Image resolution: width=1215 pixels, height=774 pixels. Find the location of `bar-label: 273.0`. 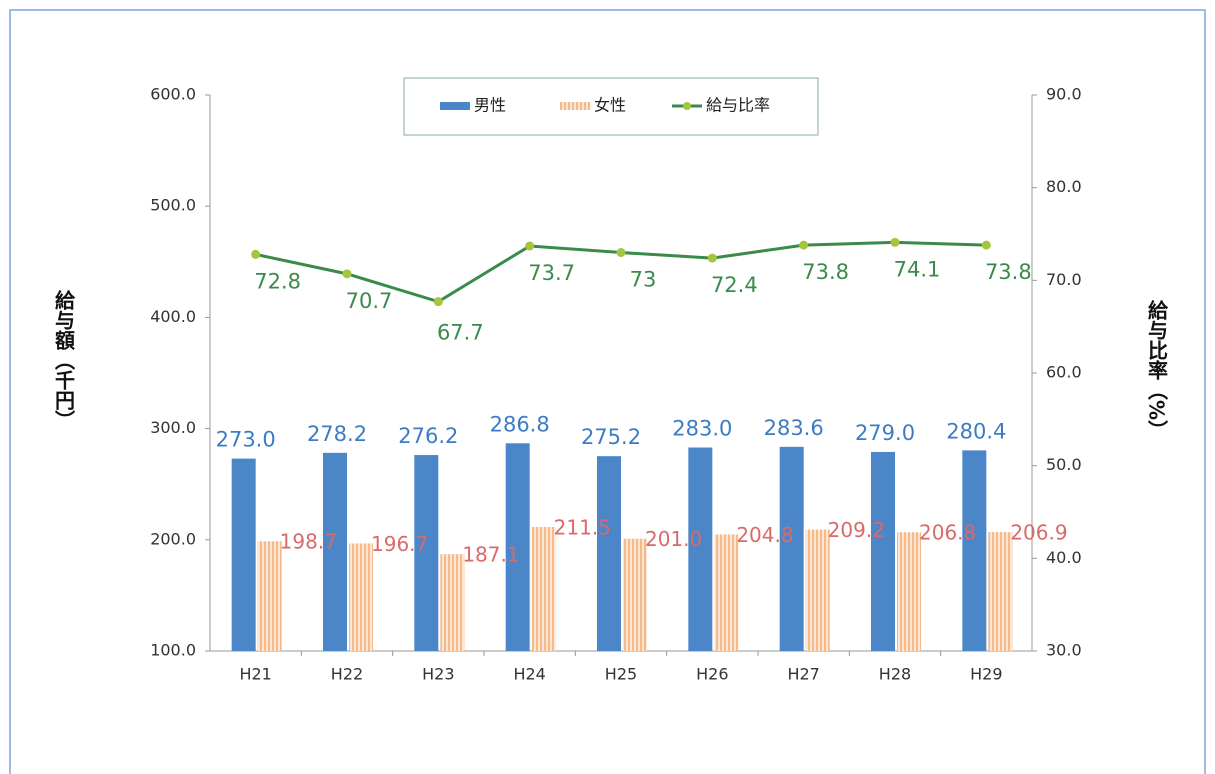

bar-label: 273.0 is located at coordinates (246, 440).